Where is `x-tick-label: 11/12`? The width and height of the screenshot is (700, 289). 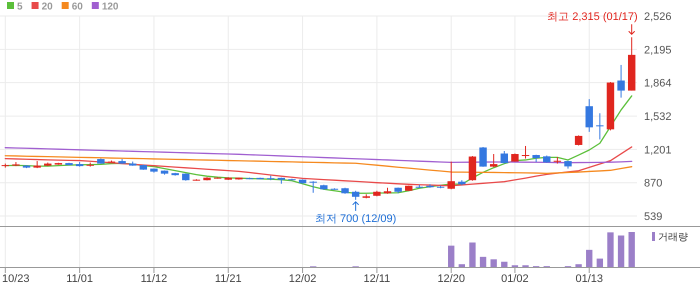
x-tick-label: 11/12 is located at coordinates (154, 279).